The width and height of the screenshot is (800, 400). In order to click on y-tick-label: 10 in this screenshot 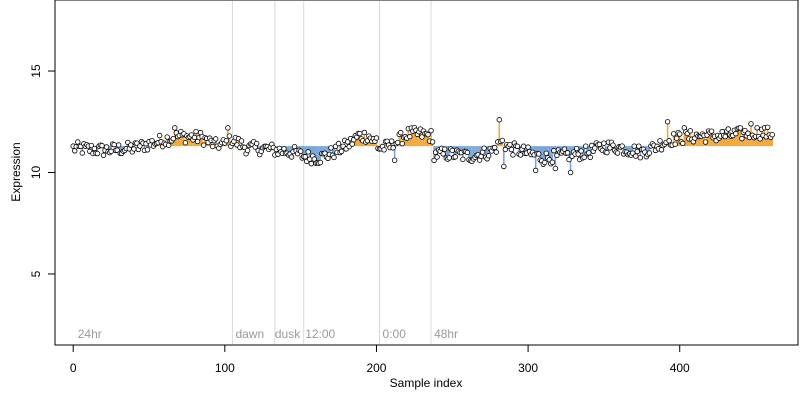, I will do `click(36, 173)`.